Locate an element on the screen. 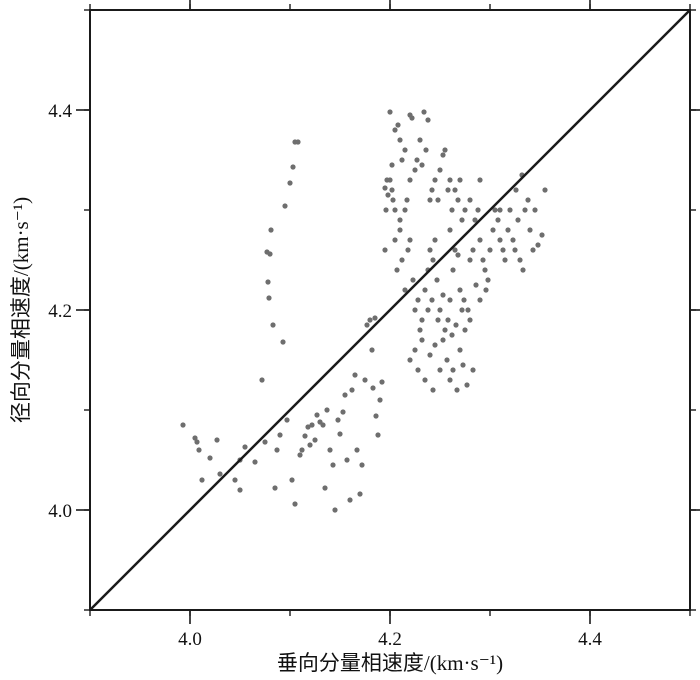 The image size is (700, 680). y-axis-label: 径向分量相速度/(km·s⁻¹) is located at coordinates (21, 310).